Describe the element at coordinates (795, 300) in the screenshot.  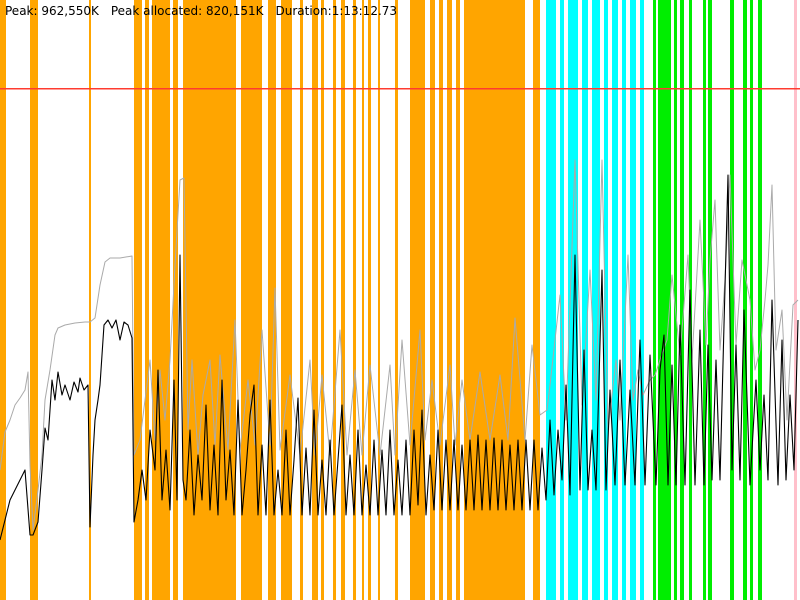
I see `phase-band-pink` at that location.